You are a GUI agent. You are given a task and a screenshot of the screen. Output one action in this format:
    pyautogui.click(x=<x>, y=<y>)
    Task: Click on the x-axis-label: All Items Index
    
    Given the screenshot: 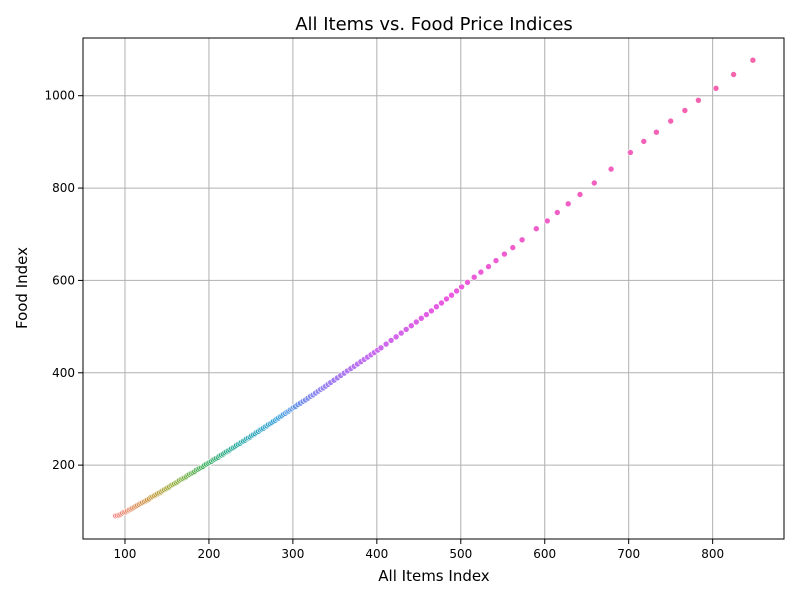 What is the action you would take?
    pyautogui.click(x=434, y=576)
    